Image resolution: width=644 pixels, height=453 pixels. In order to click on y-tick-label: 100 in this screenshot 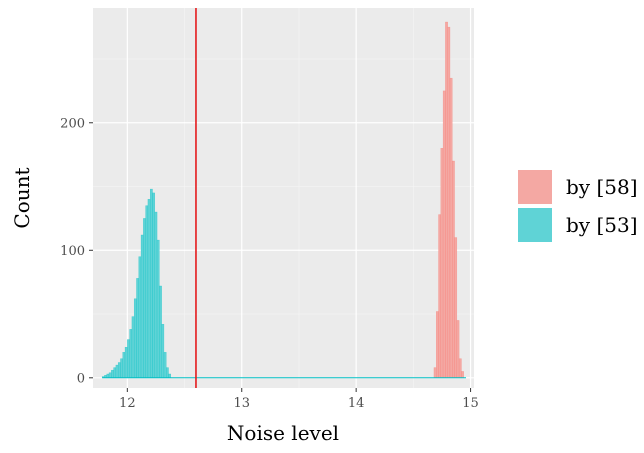, I will do `click(72, 251)`.